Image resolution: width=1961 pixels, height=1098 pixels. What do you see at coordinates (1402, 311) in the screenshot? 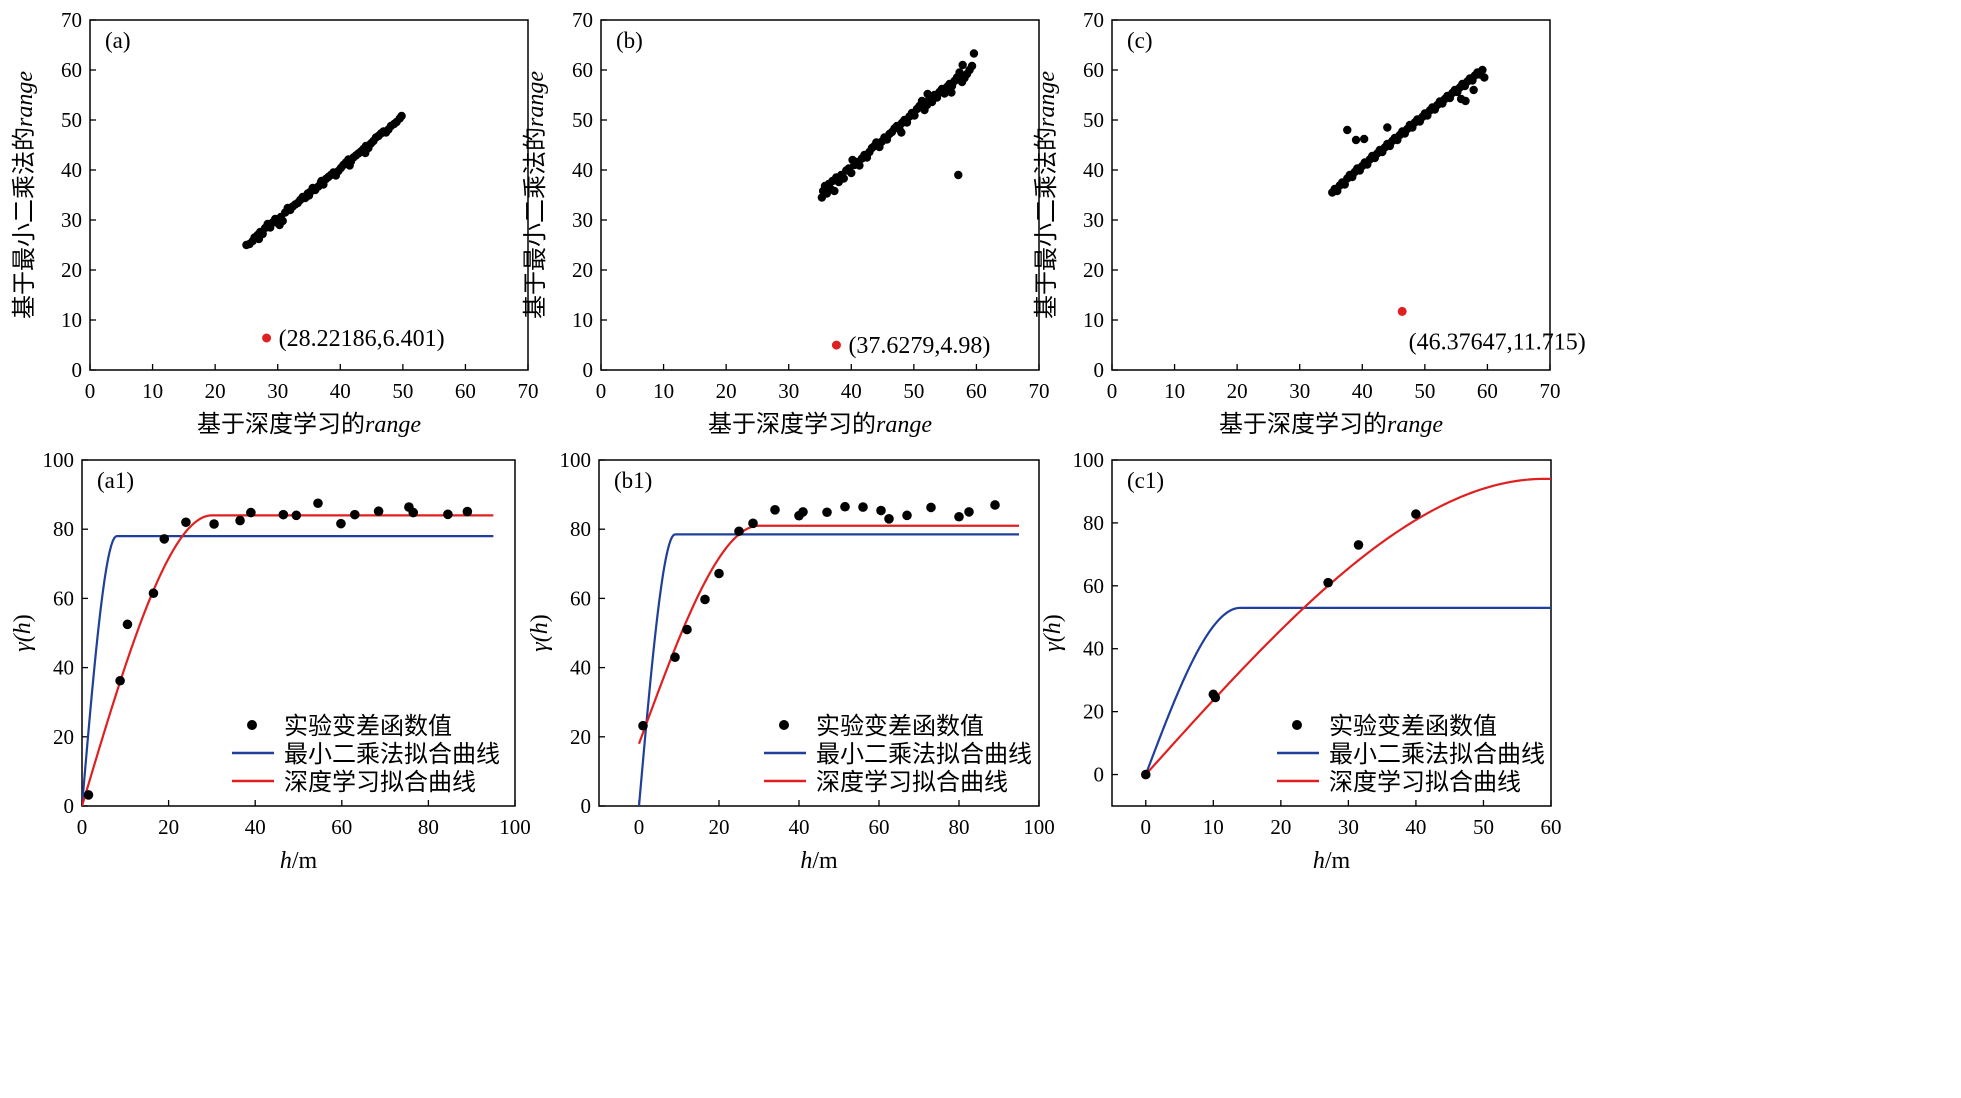
I see `outlier-point` at bounding box center [1402, 311].